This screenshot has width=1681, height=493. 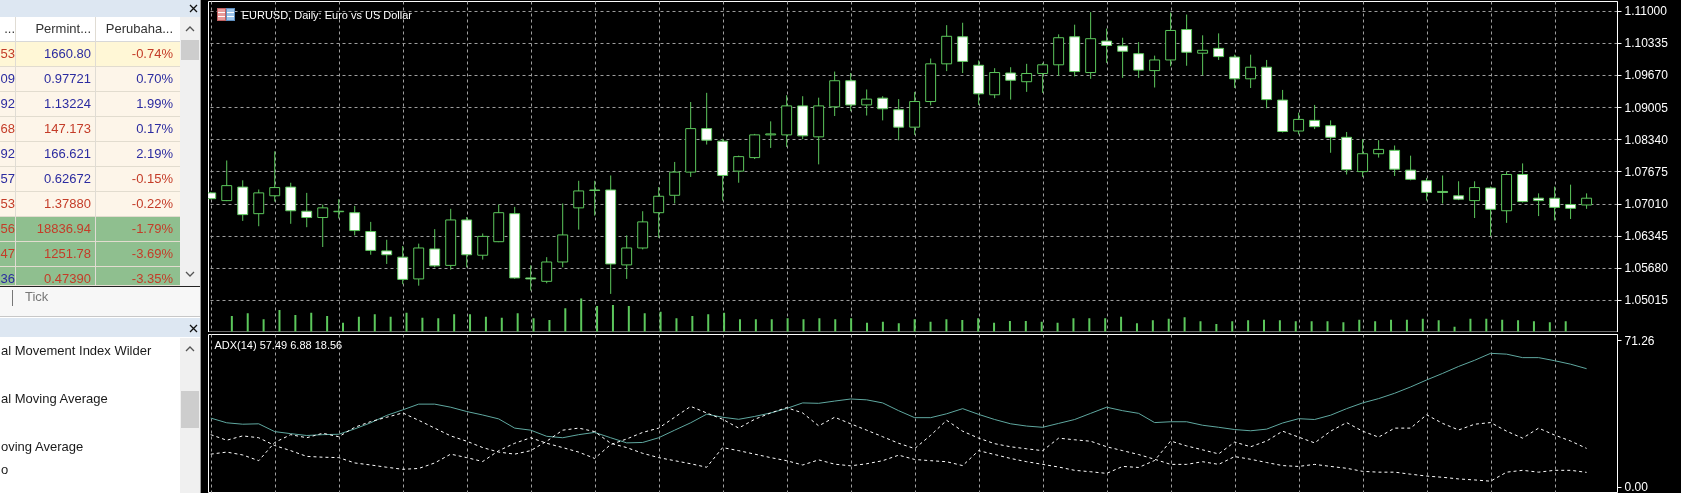 What do you see at coordinates (1636, 486) in the screenshot?
I see `y-tick-label: 0.00` at bounding box center [1636, 486].